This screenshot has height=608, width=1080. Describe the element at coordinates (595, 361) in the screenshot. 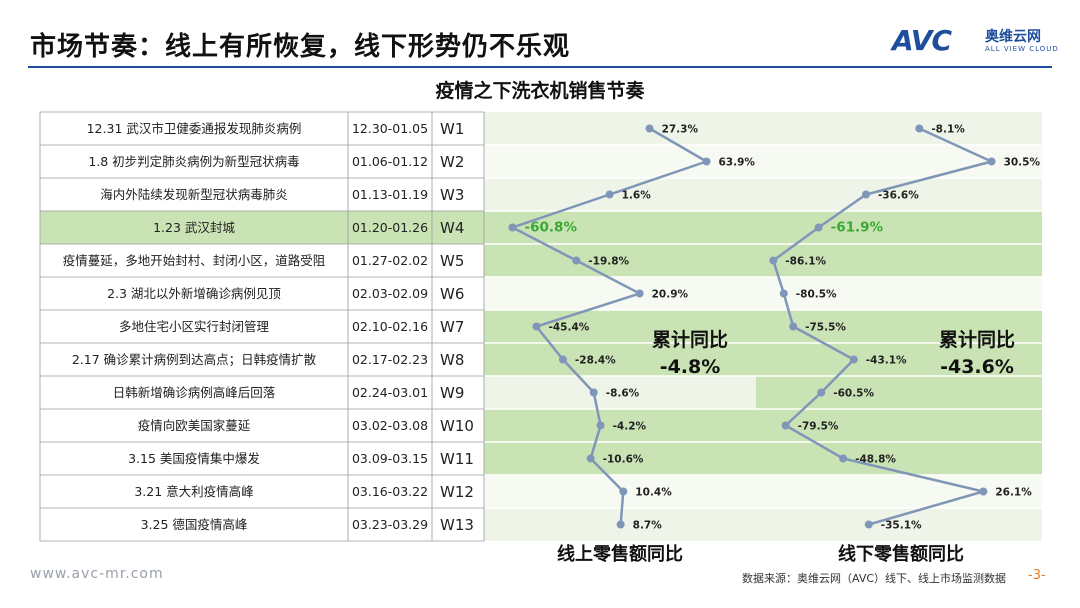

I see `data-label: -28.4%` at that location.